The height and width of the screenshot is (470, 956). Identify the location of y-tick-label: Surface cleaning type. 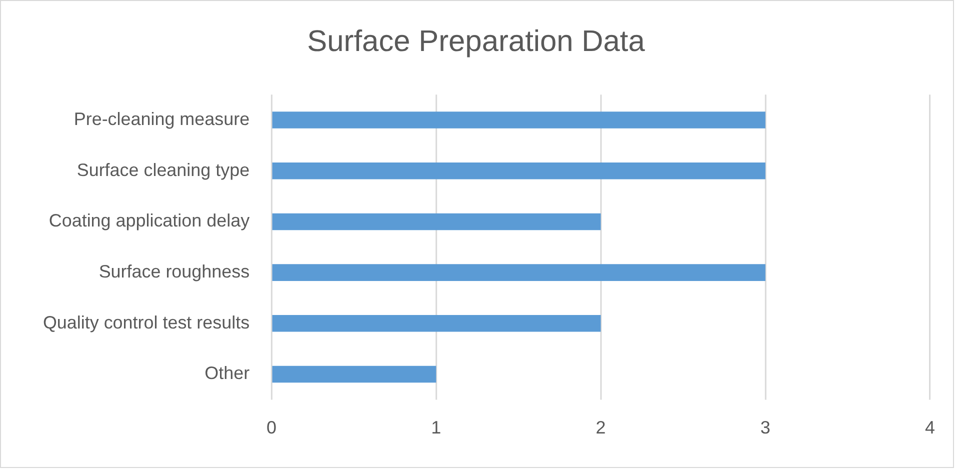
(163, 170).